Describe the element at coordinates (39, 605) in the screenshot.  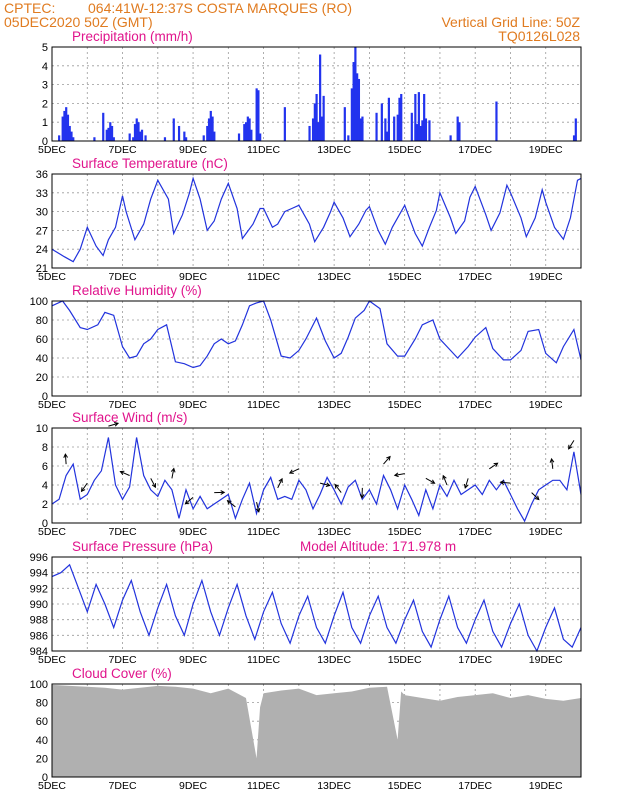
I see `y-tick-label: 990` at that location.